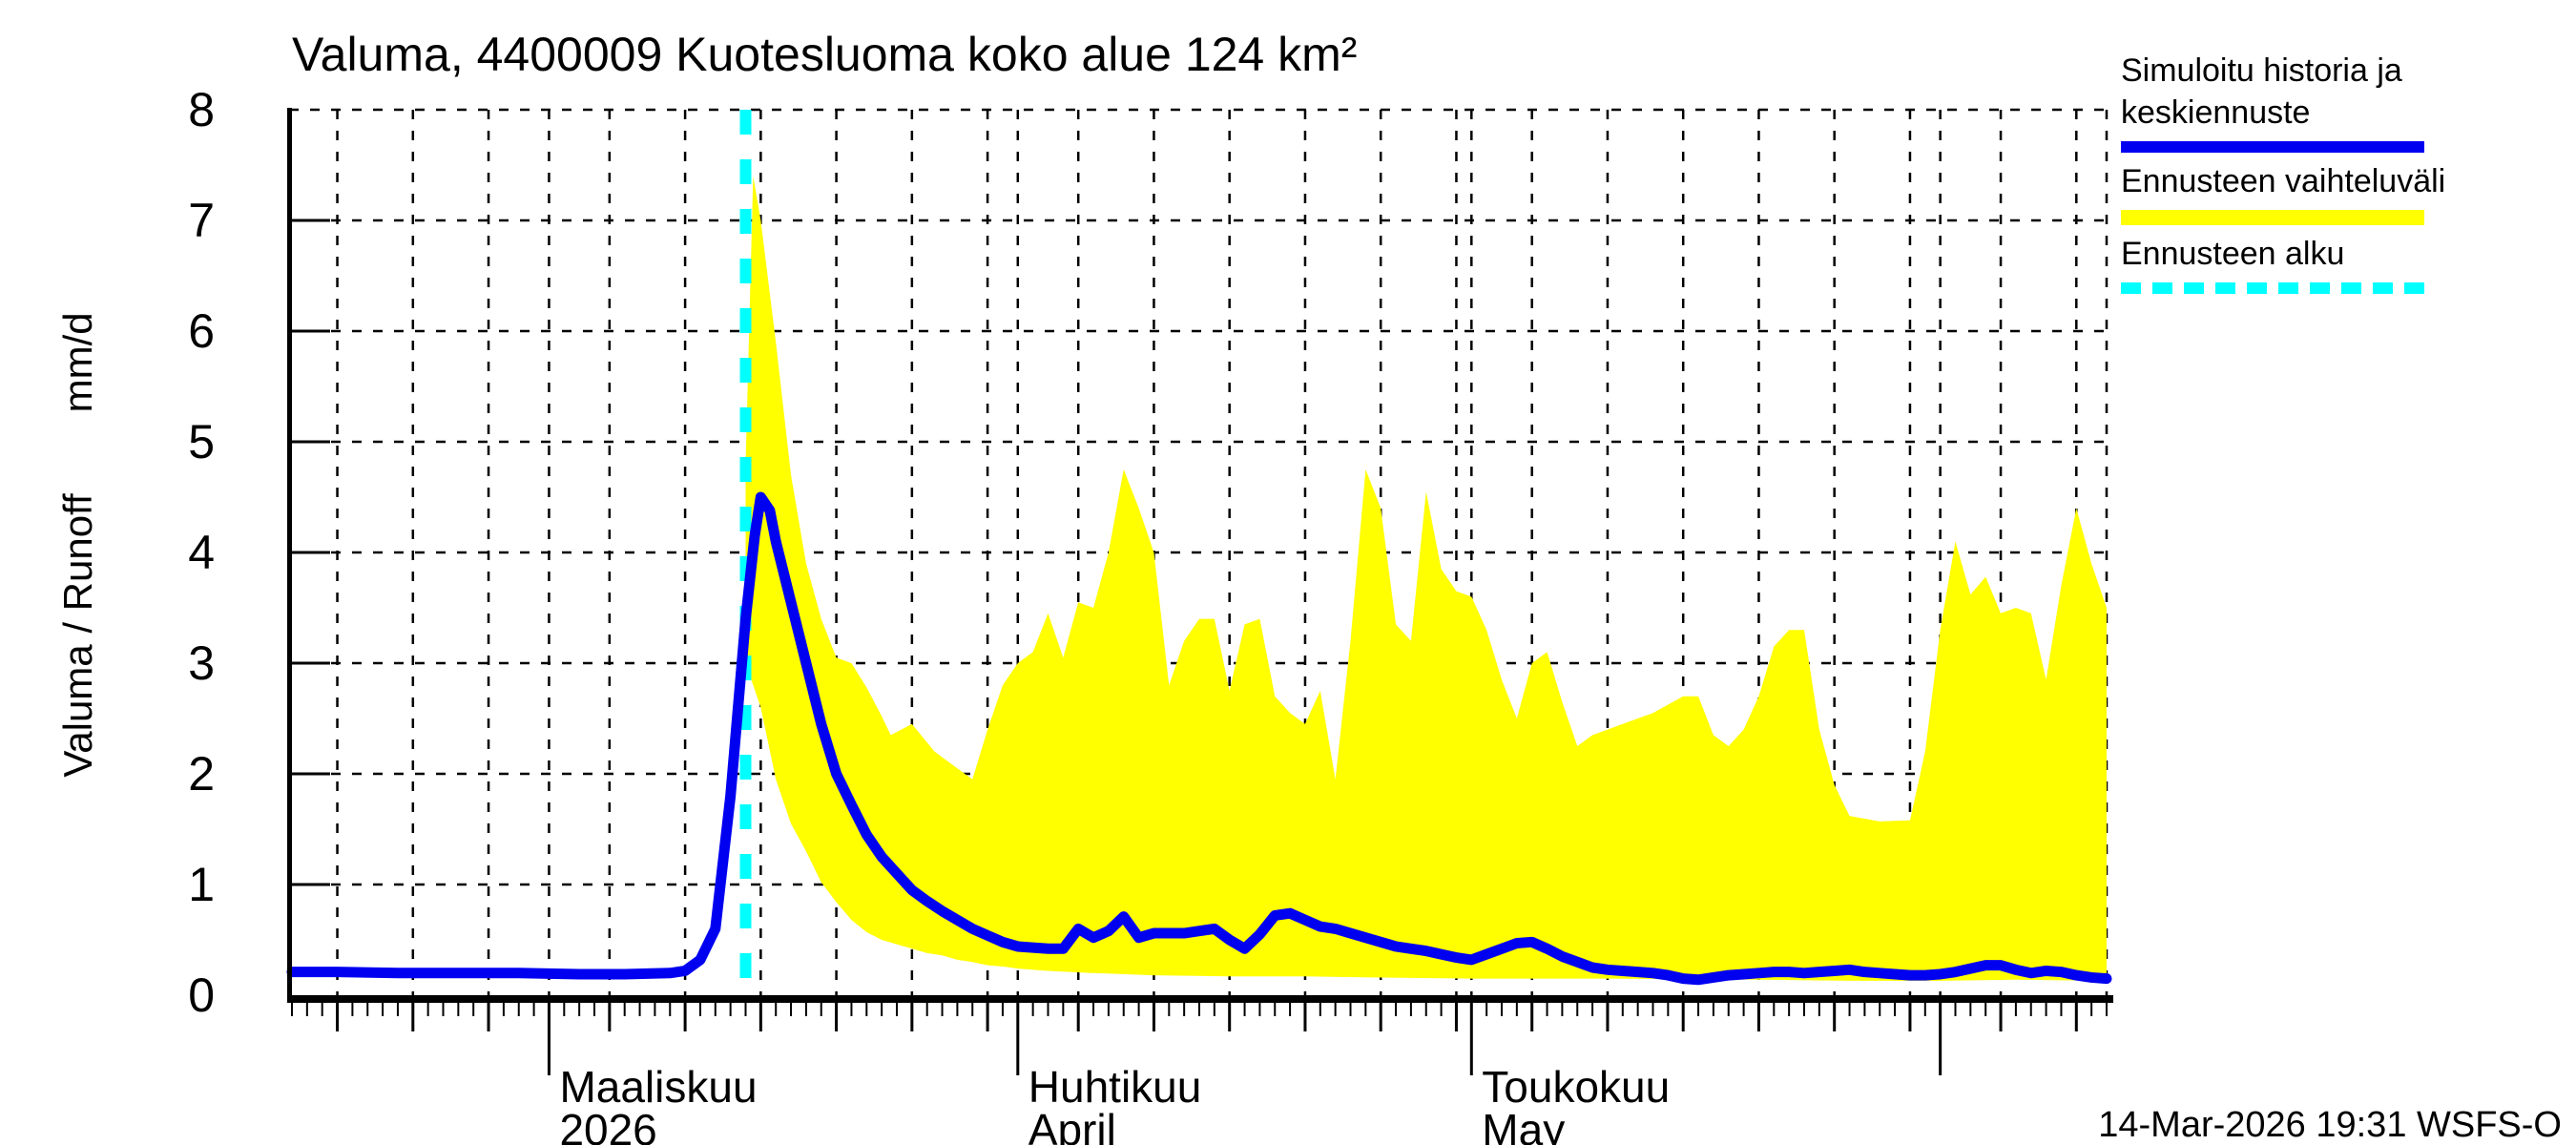 This screenshot has height=1145, width=2576. I want to click on legend-label: keskiennuste, so click(2216, 113).